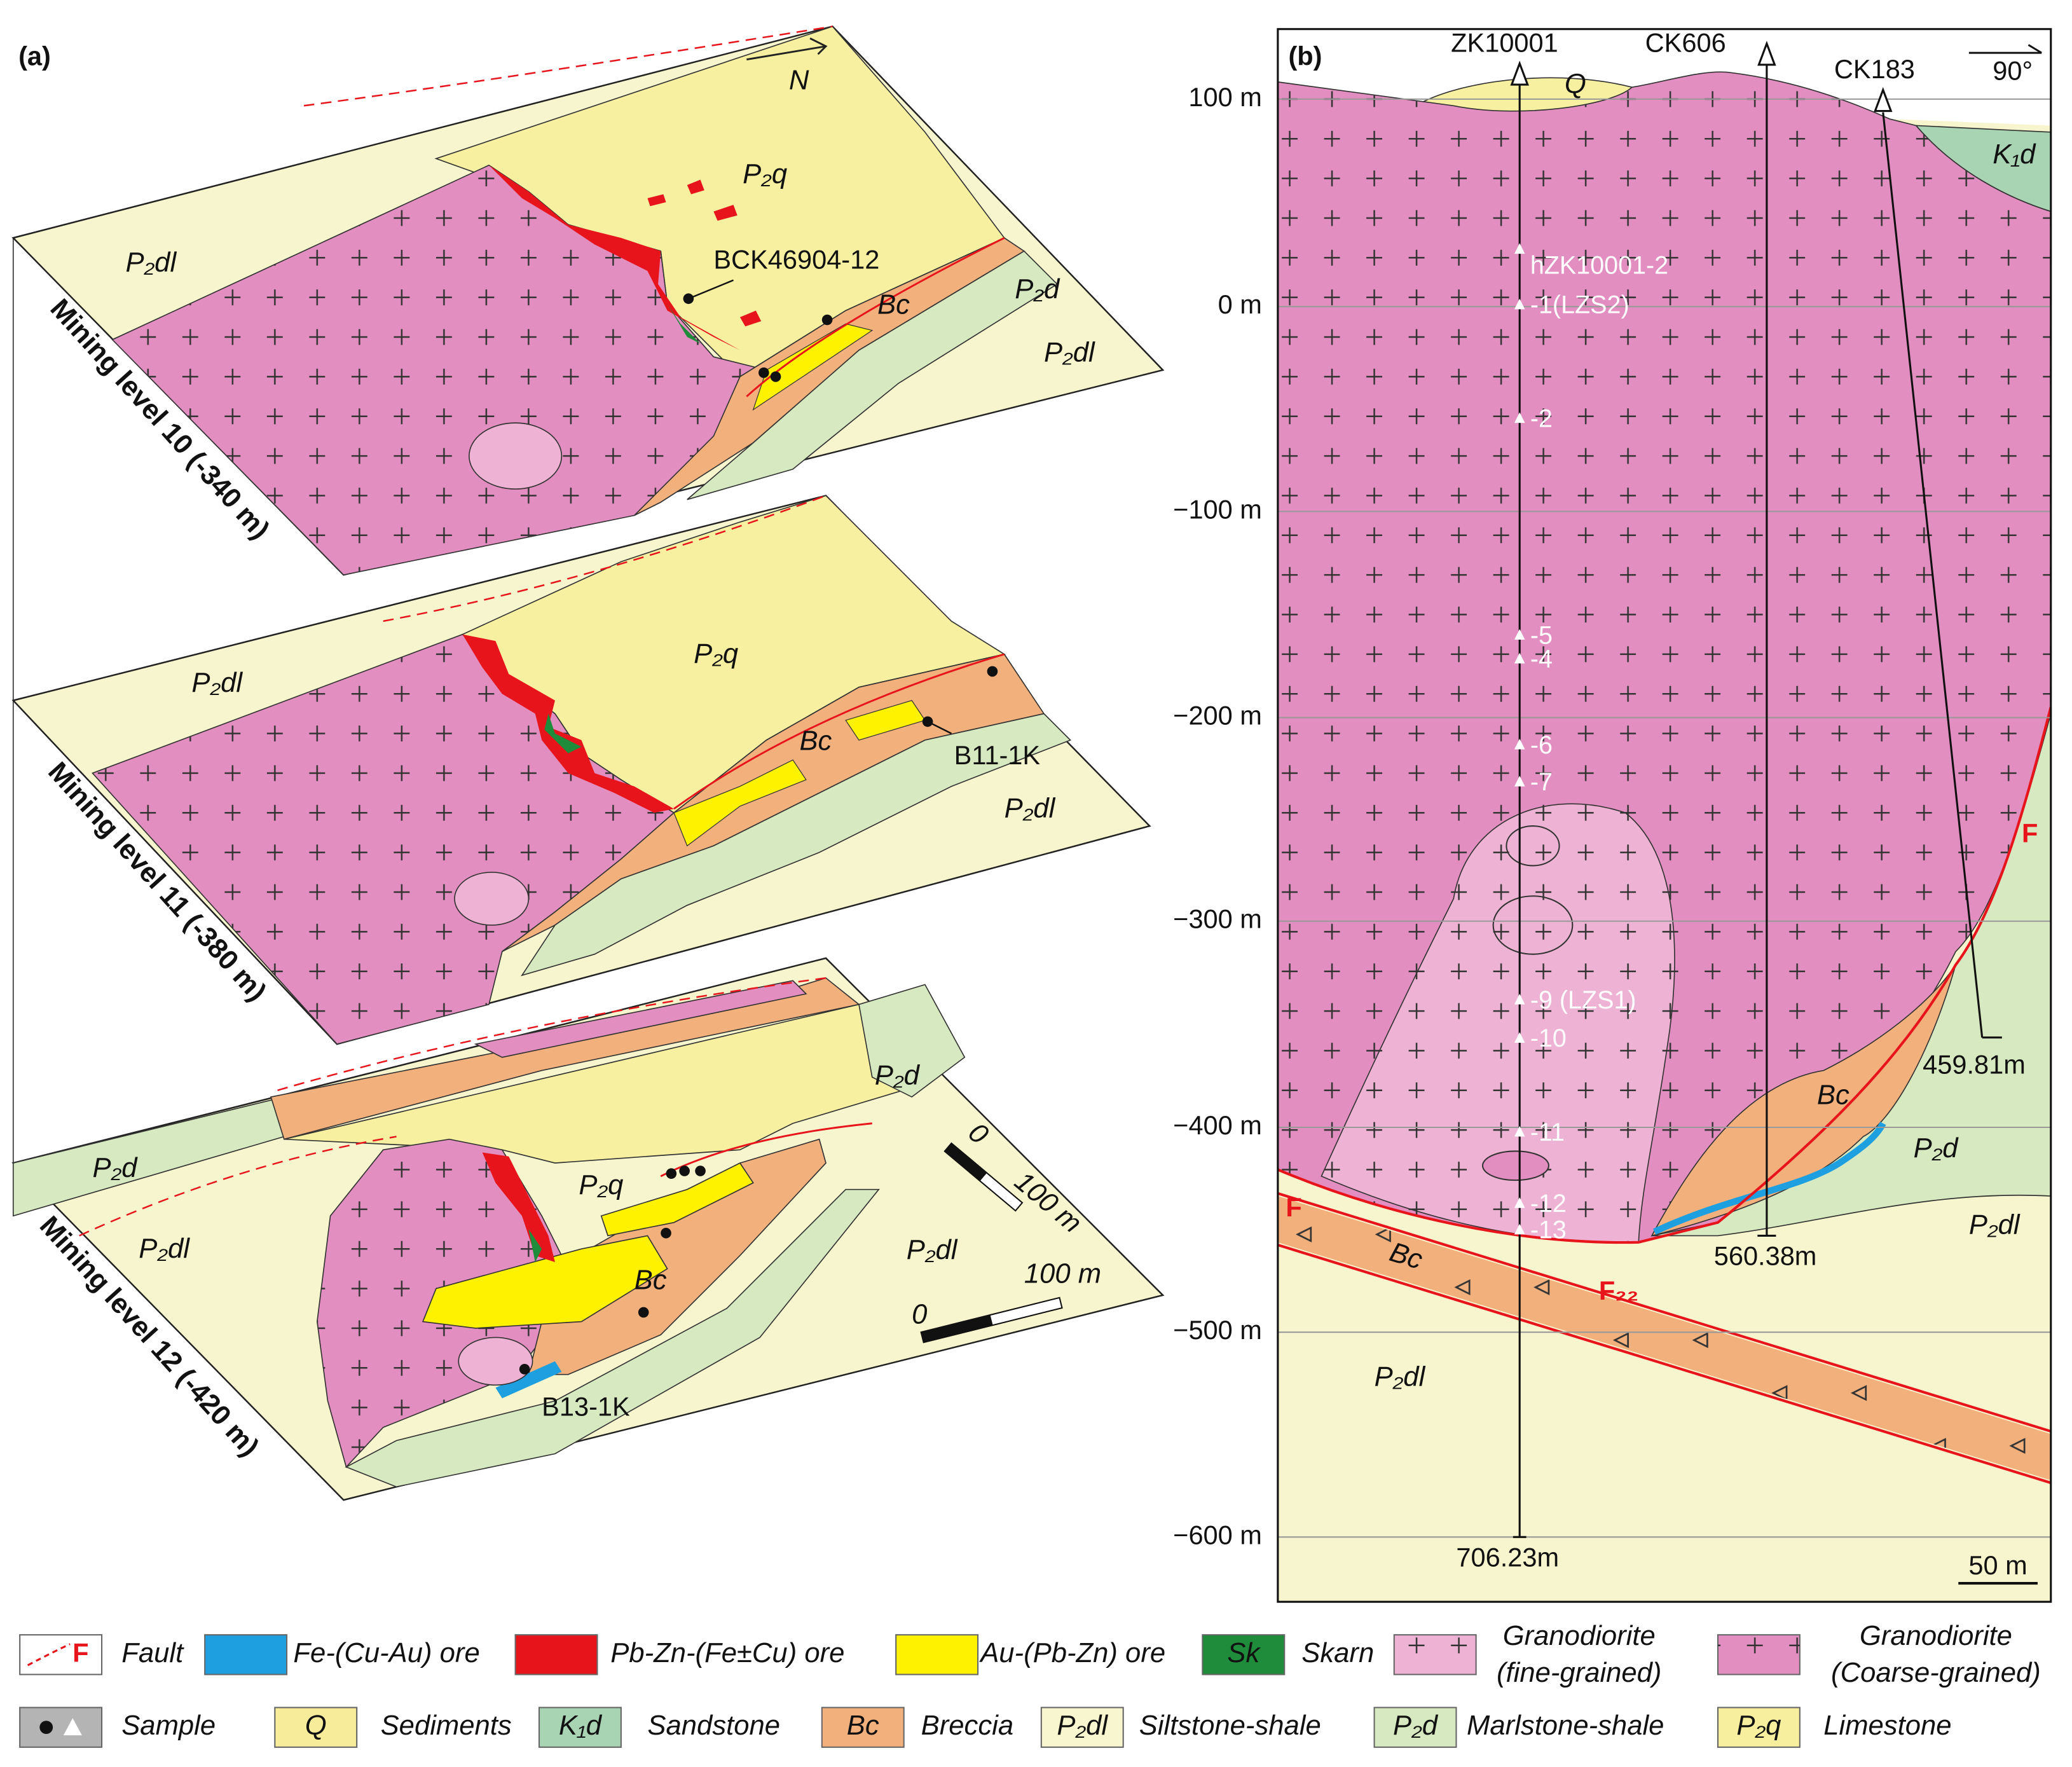 This screenshot has height=1767, width=2072. I want to click on legend-triangle, so click(72, 1727).